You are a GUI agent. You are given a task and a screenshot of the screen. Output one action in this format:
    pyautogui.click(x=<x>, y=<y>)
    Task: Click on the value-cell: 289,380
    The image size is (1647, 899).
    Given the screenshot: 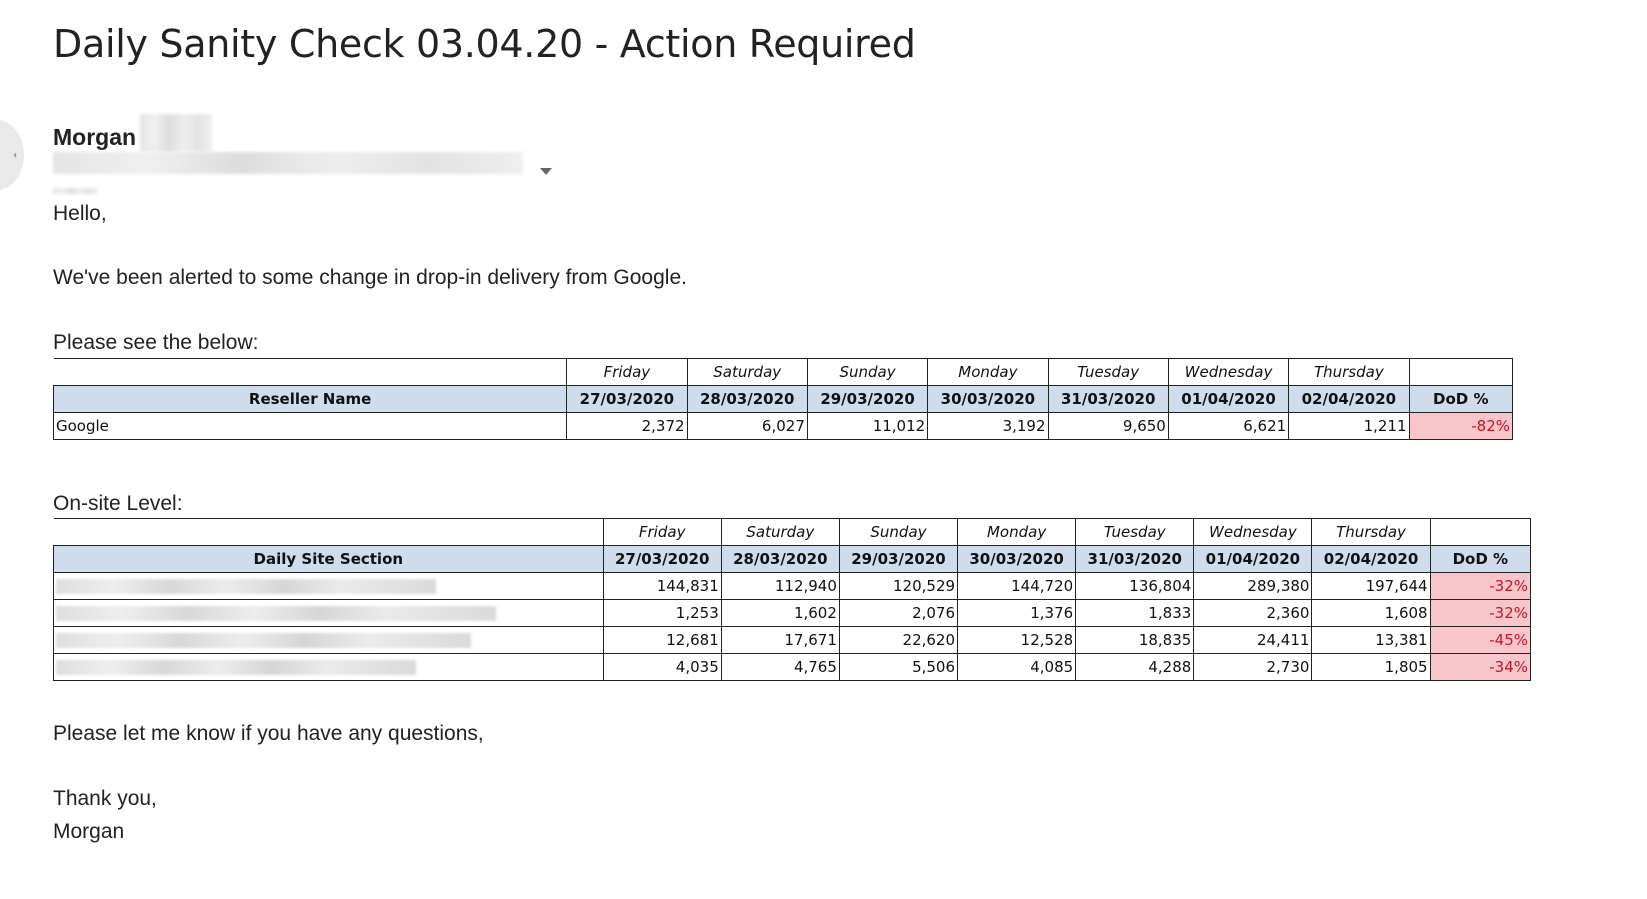 What is the action you would take?
    pyautogui.click(x=1253, y=586)
    